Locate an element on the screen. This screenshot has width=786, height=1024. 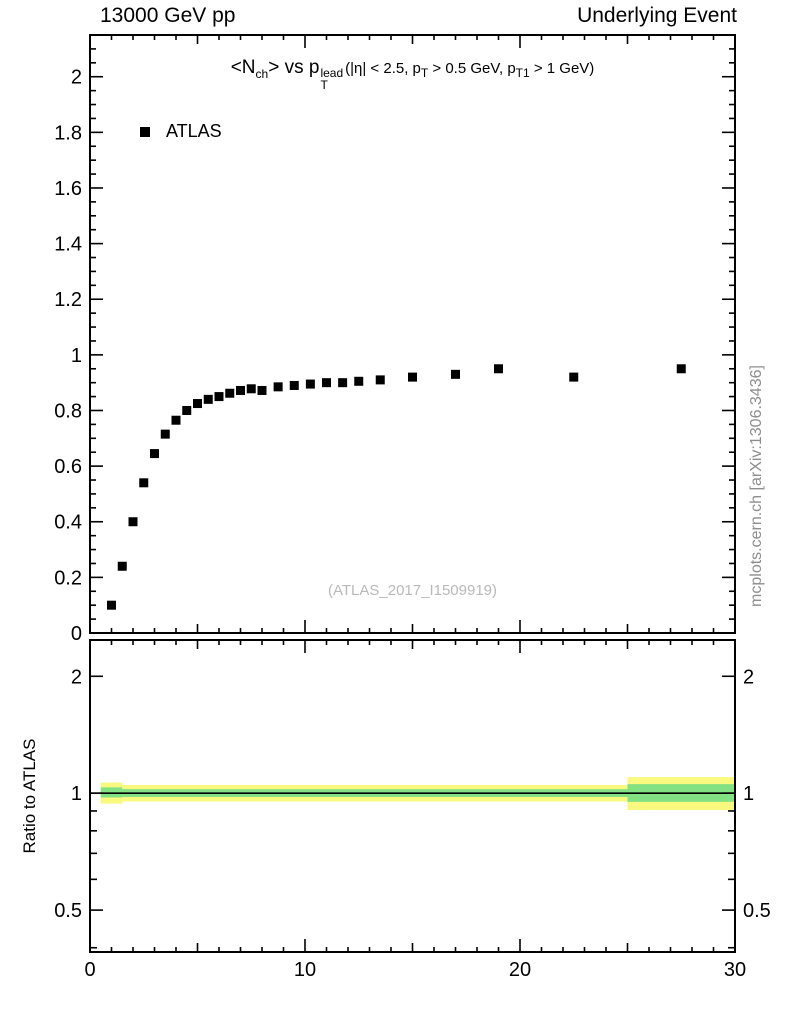
ratio-axis-label: Ratio to ATLAS is located at coordinates (29, 796).